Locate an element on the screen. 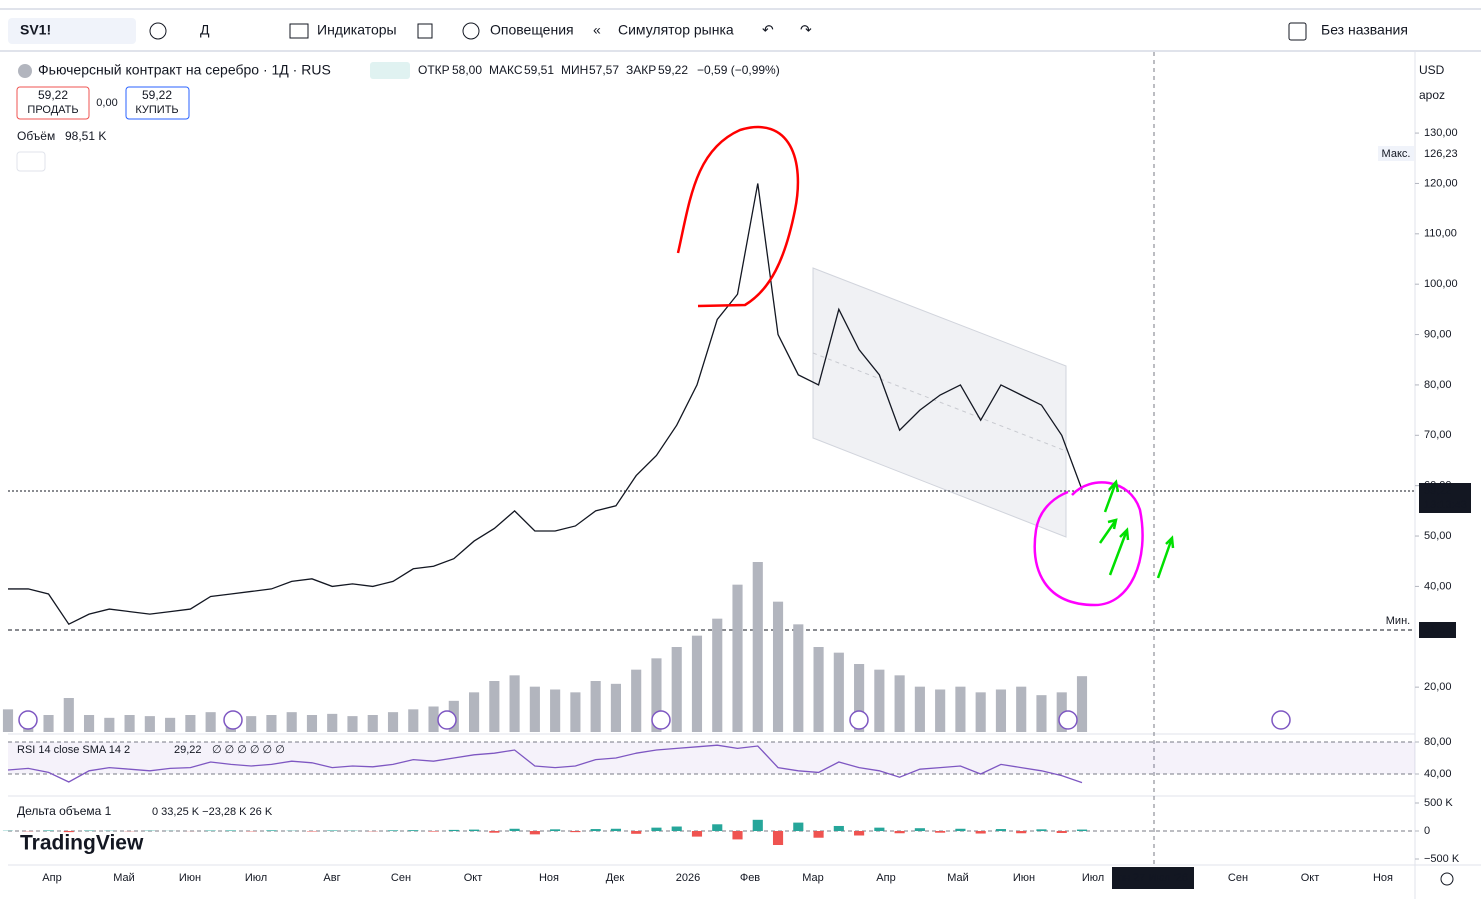 The image size is (1481, 904). volume-label: Объём is located at coordinates (36, 136).